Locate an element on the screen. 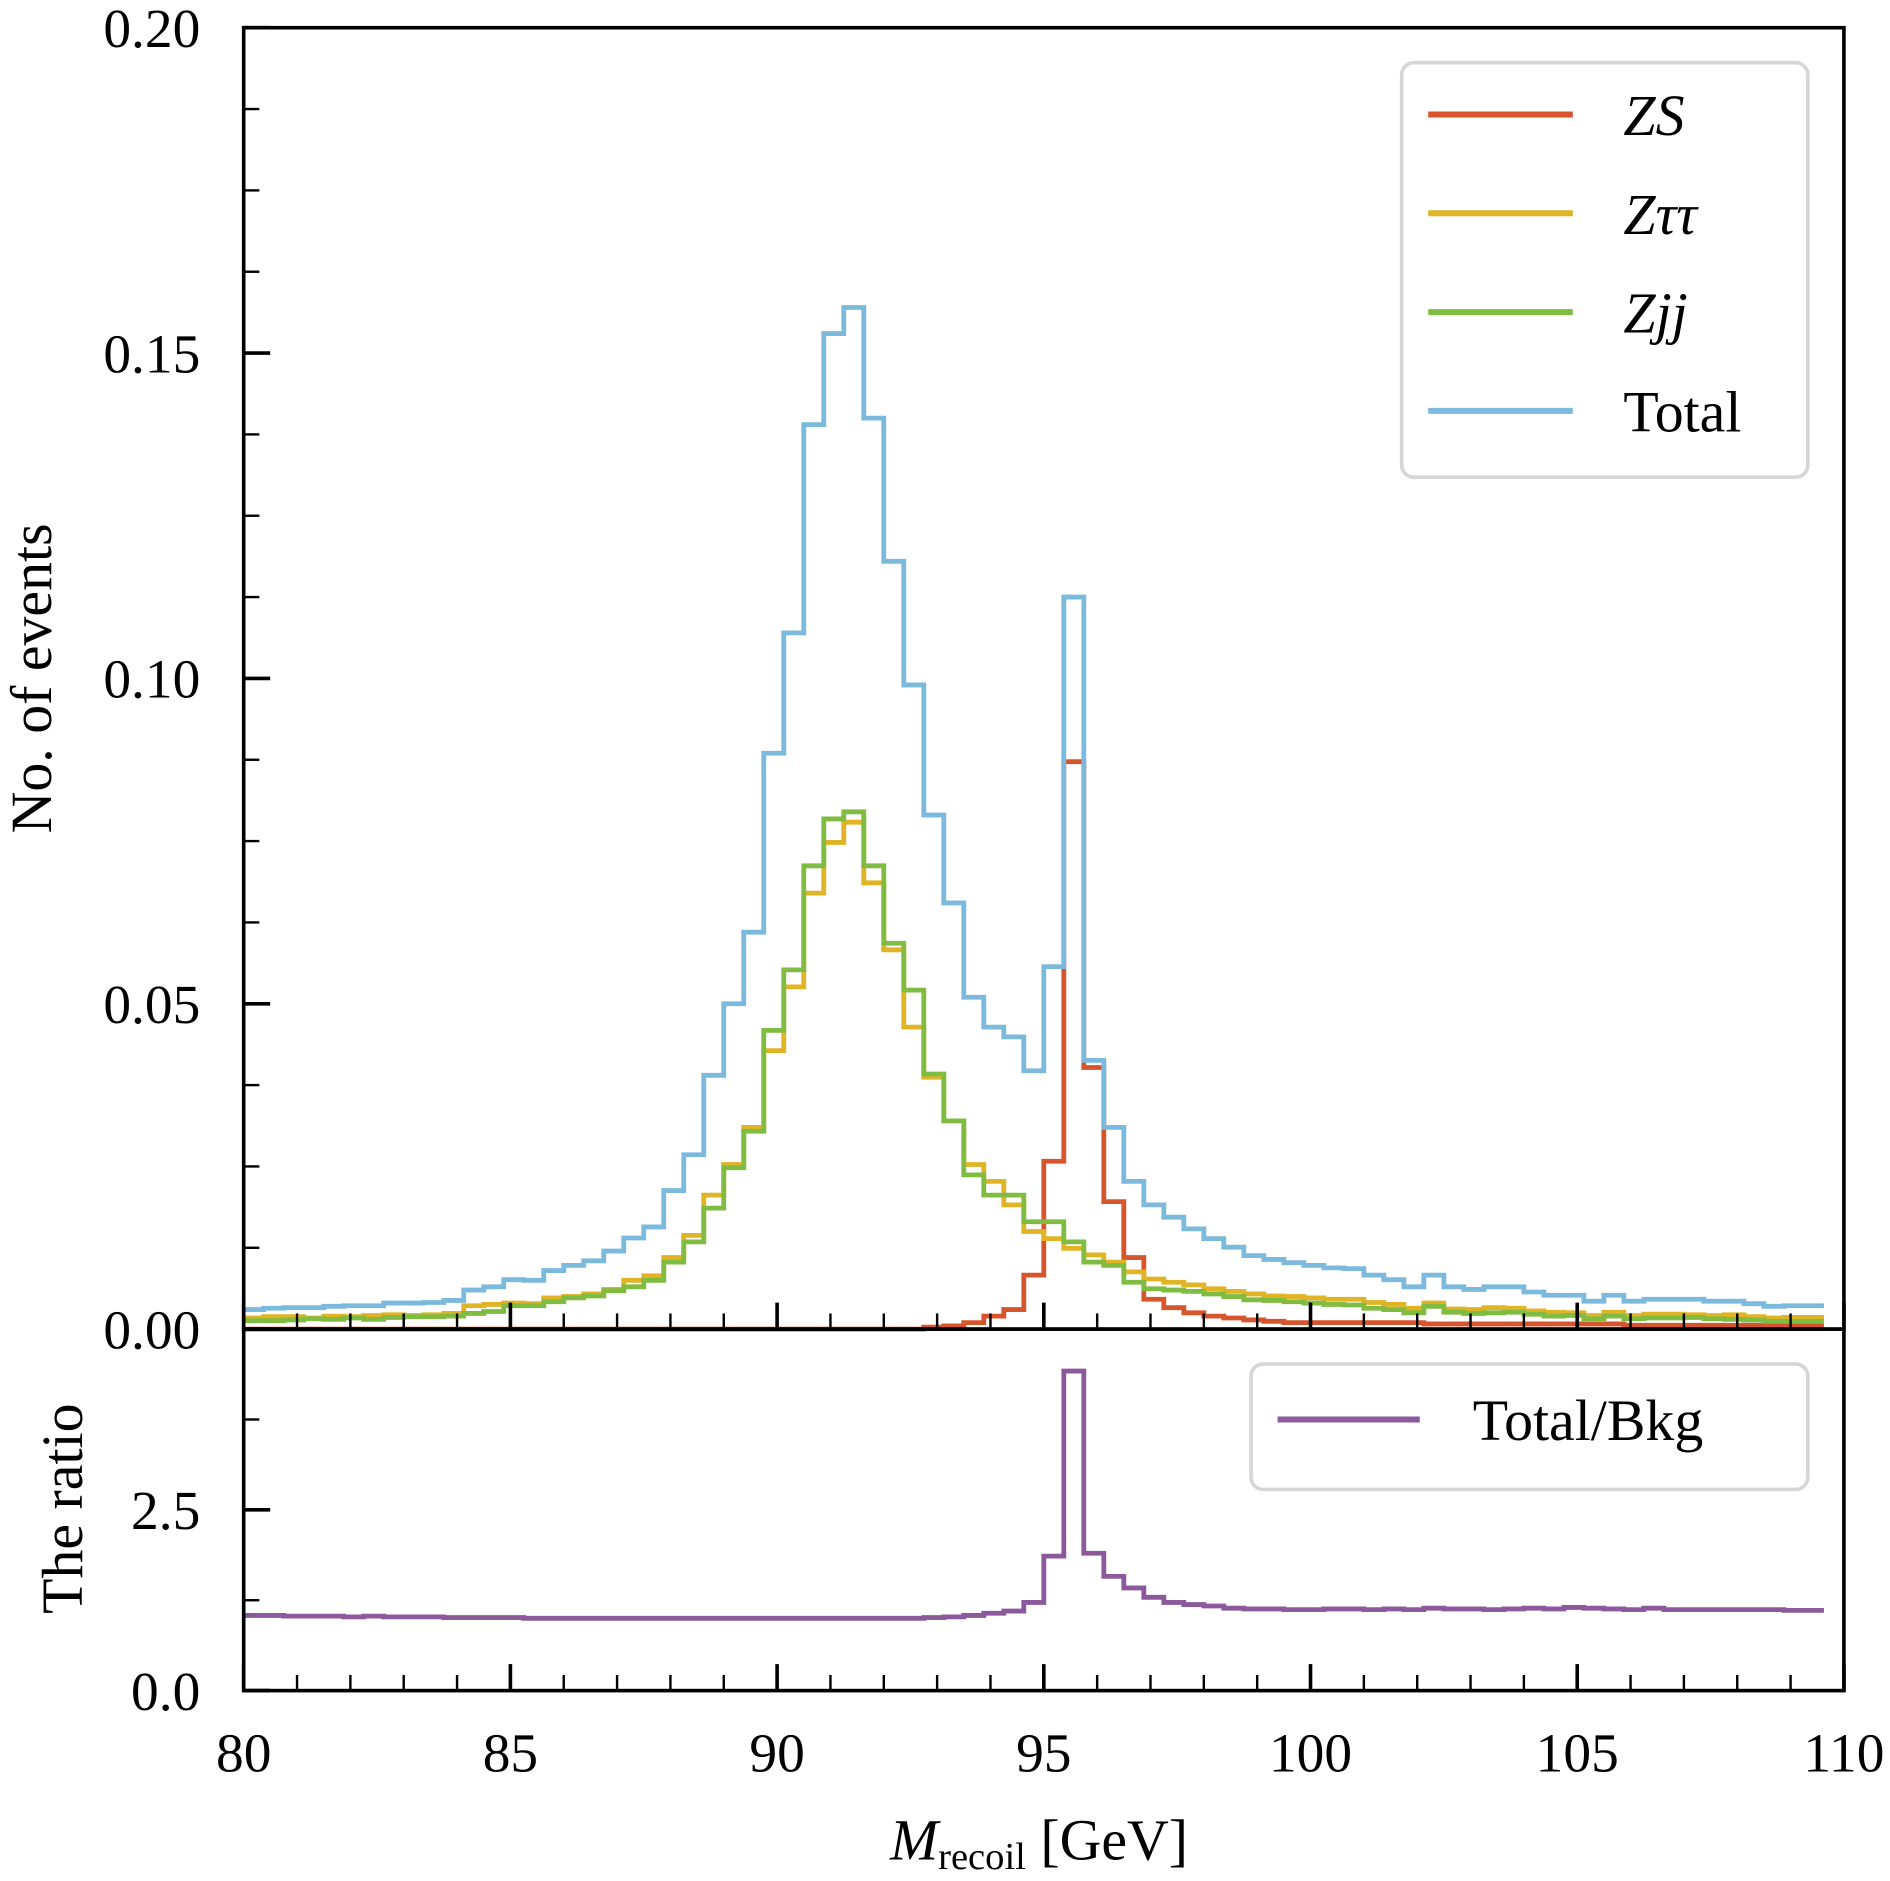 Image resolution: width=1890 pixels, height=1881 pixels. legend-main: ZS Zττ Zjj Total is located at coordinates (1604, 269).